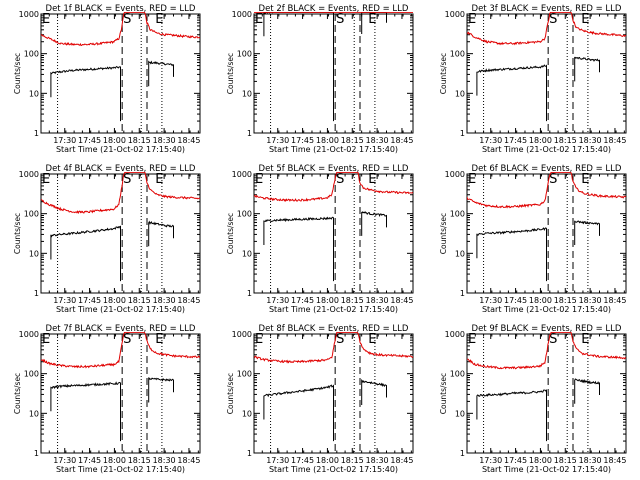 The height and width of the screenshot is (480, 640). I want to click on panel-title: Det 7f BLACK = Events, RED = LLD, so click(121, 329).